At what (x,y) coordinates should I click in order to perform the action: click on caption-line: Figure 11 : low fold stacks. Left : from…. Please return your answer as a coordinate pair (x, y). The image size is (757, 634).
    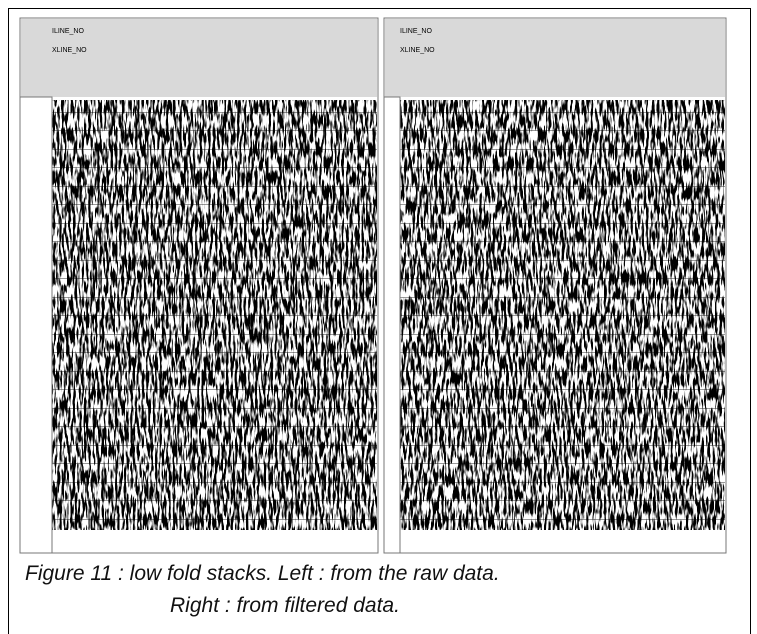
    Looking at the image, I should click on (262, 573).